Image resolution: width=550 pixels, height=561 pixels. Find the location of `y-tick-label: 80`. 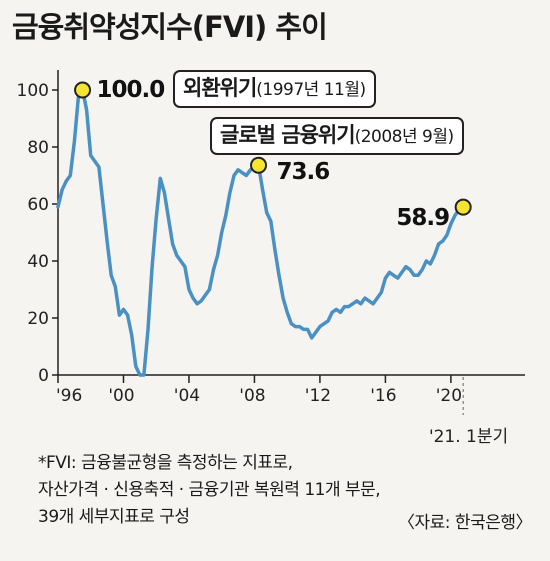

y-tick-label: 80 is located at coordinates (38, 148).